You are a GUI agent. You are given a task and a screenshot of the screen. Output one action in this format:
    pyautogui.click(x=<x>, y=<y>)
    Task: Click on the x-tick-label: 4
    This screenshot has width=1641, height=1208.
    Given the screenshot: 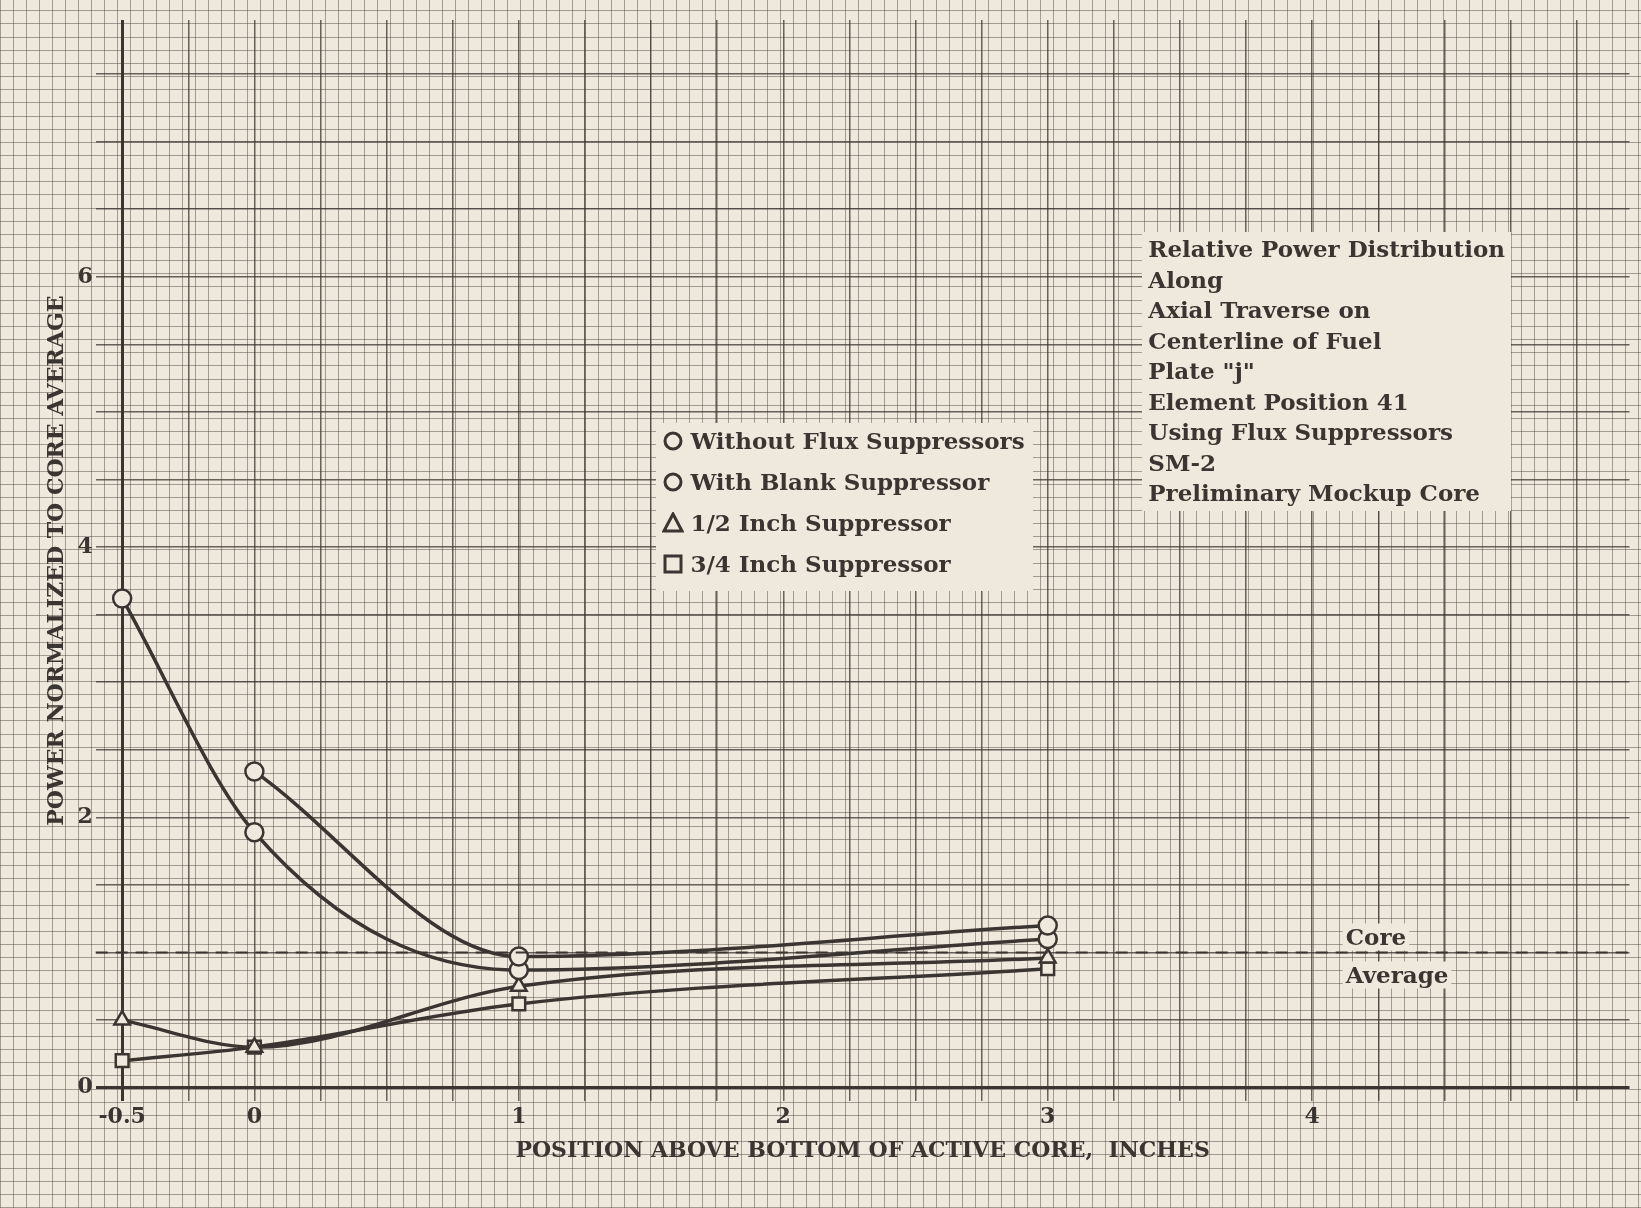 What is the action you would take?
    pyautogui.click(x=1312, y=1115)
    